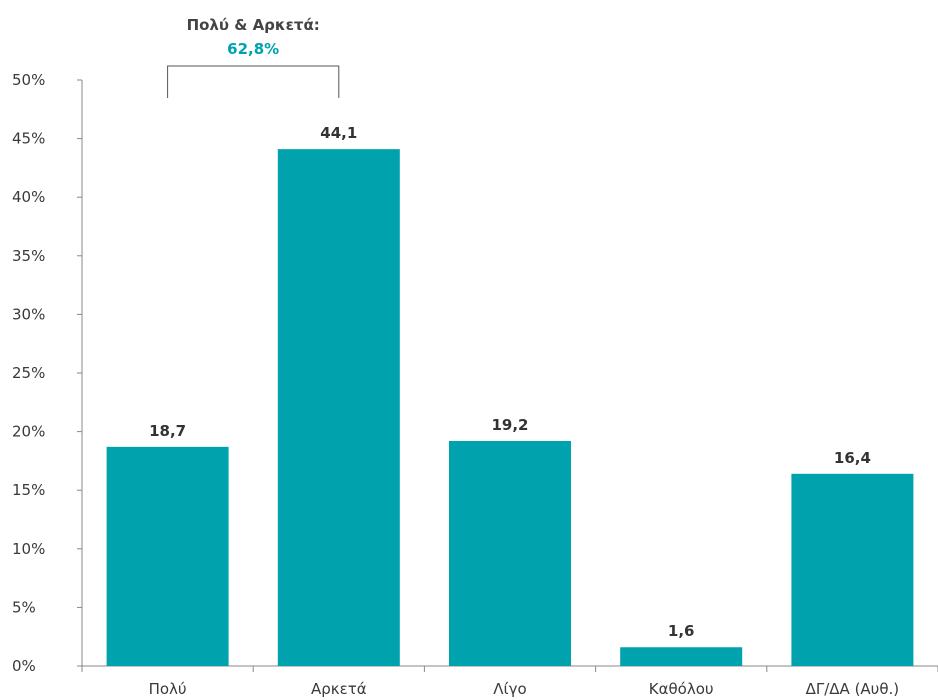  I want to click on y-tick-label: 0%, so click(24, 666).